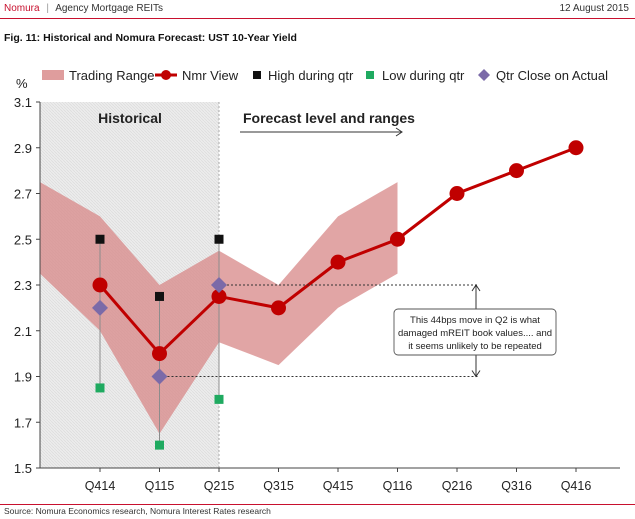 The height and width of the screenshot is (519, 635). What do you see at coordinates (22, 8) in the screenshot?
I see `brand-name: Nomura` at bounding box center [22, 8].